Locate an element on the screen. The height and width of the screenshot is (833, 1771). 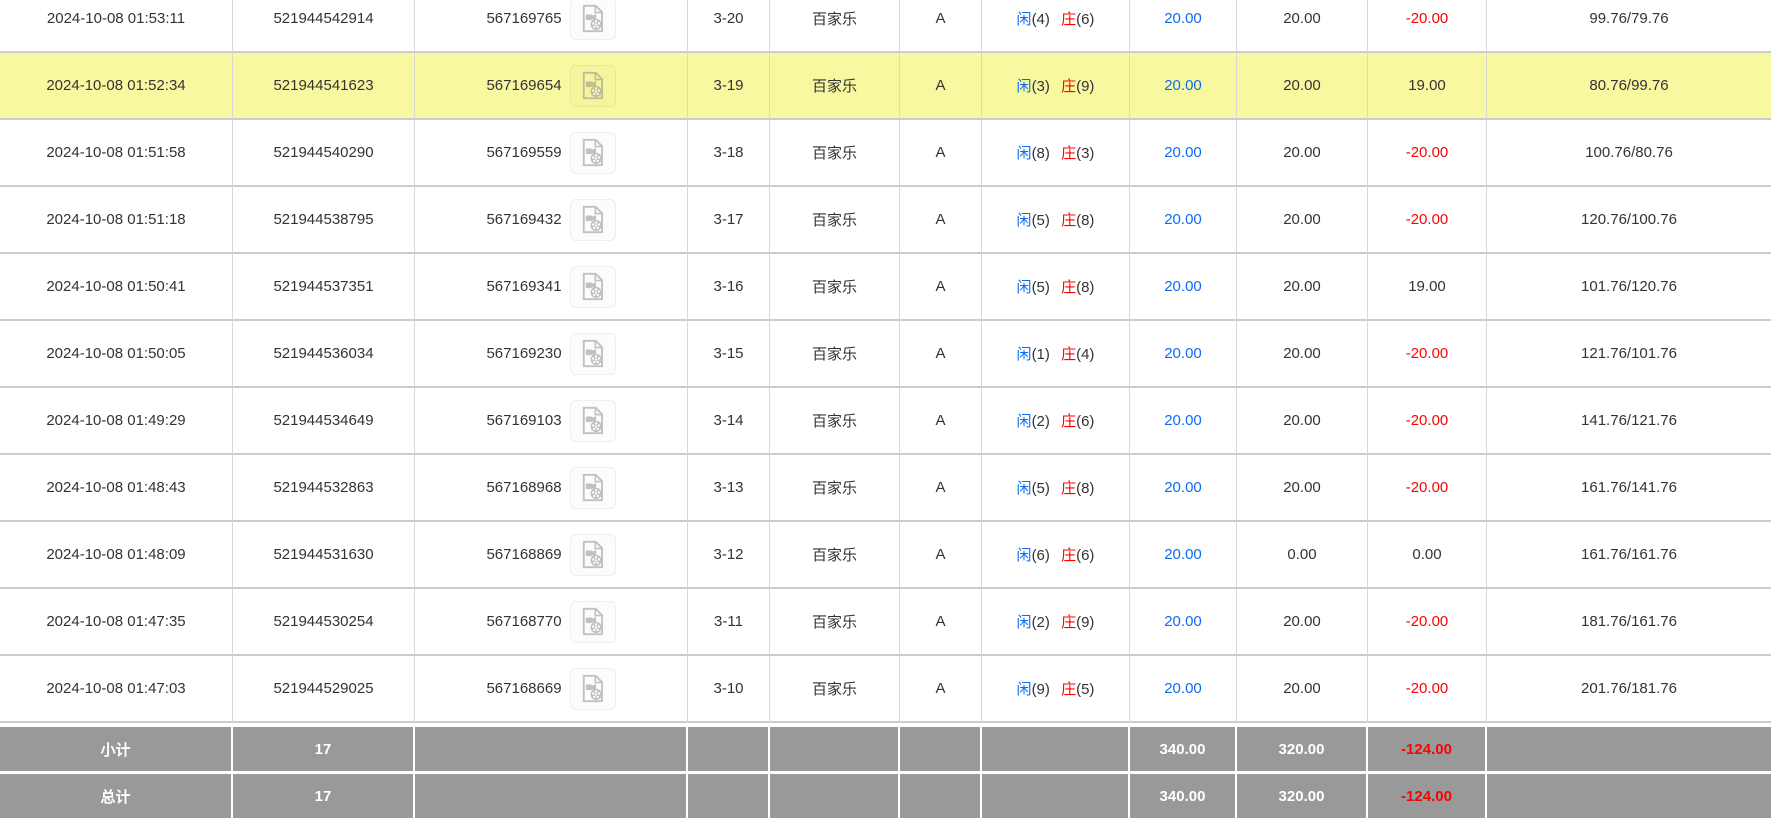
game-result: 闲(6) 庄(6) is located at coordinates (1056, 555).